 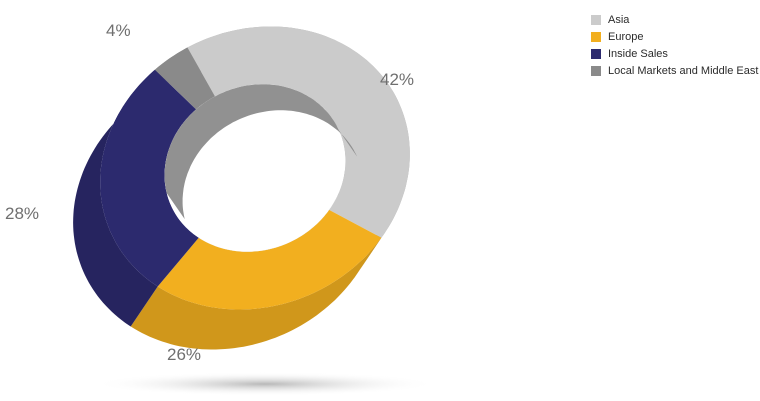 What do you see at coordinates (22, 213) in the screenshot?
I see `slice-label-inside-sales: 28%` at bounding box center [22, 213].